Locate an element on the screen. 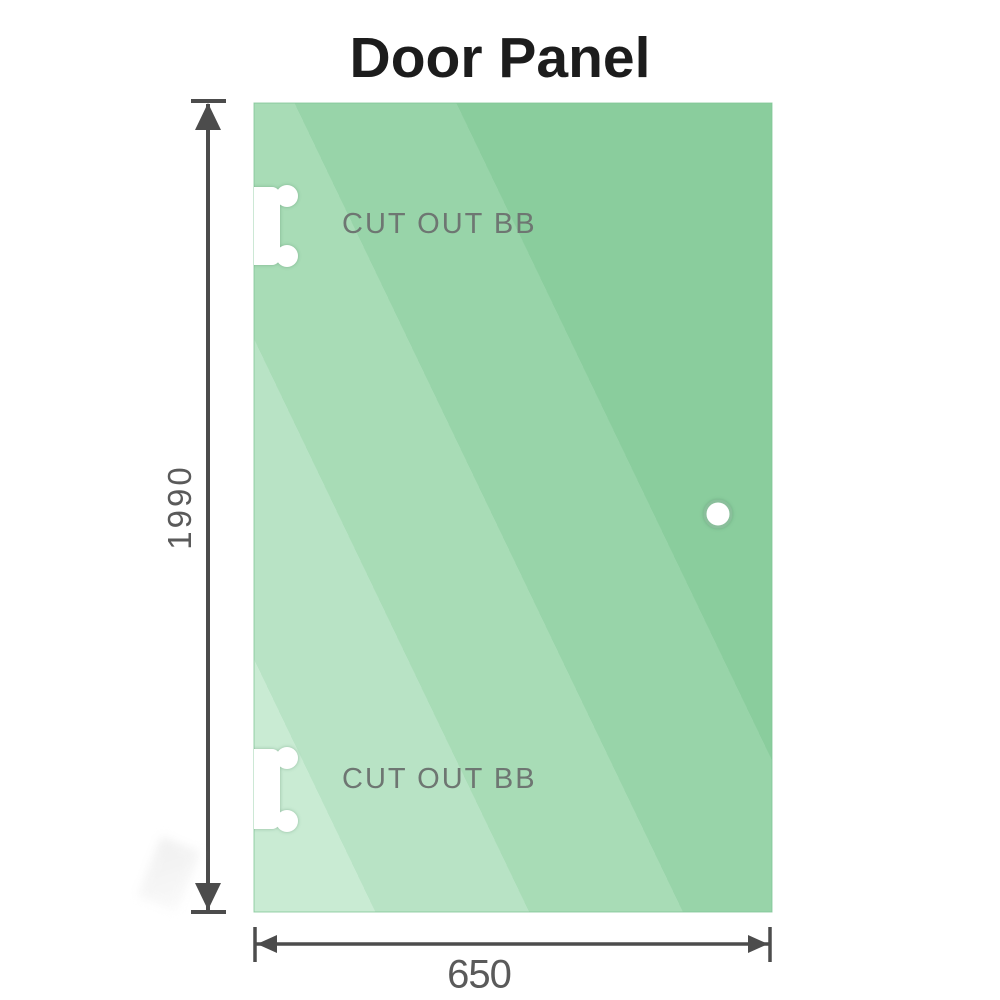  hinge-cutout-top is located at coordinates (276, 226).